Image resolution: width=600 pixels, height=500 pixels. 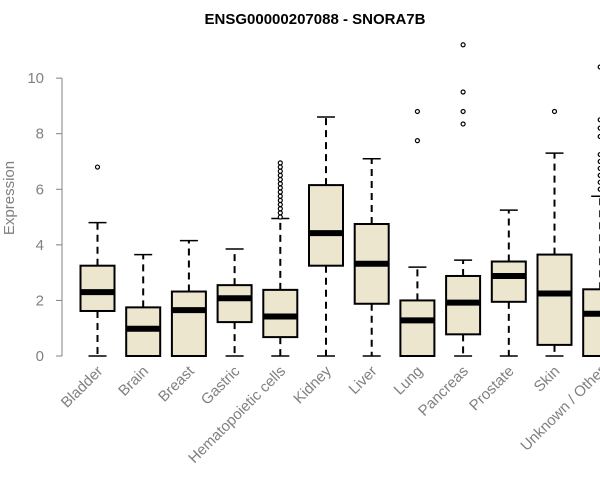 I want to click on box-gastric, so click(x=234, y=302).